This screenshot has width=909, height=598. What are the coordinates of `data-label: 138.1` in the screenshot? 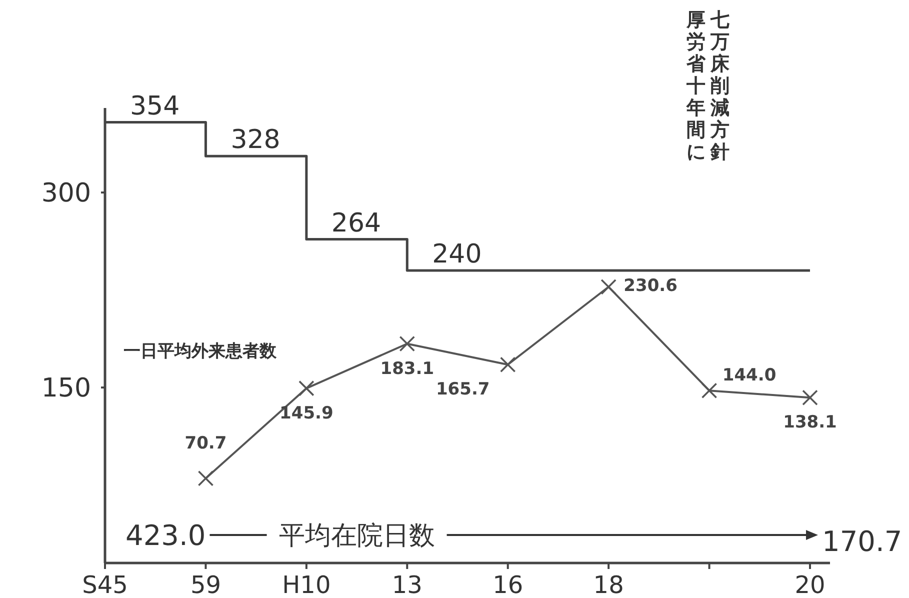 It's located at (810, 422).